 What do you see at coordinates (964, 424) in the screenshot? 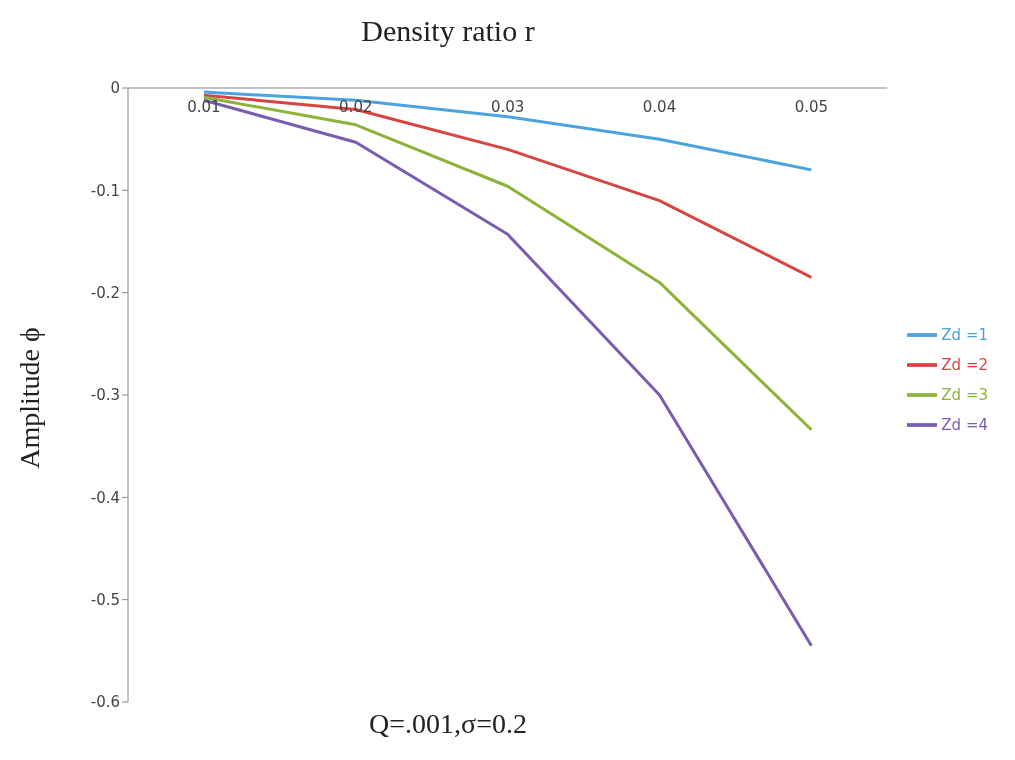
I see `legend-label: Zd =4` at bounding box center [964, 424].